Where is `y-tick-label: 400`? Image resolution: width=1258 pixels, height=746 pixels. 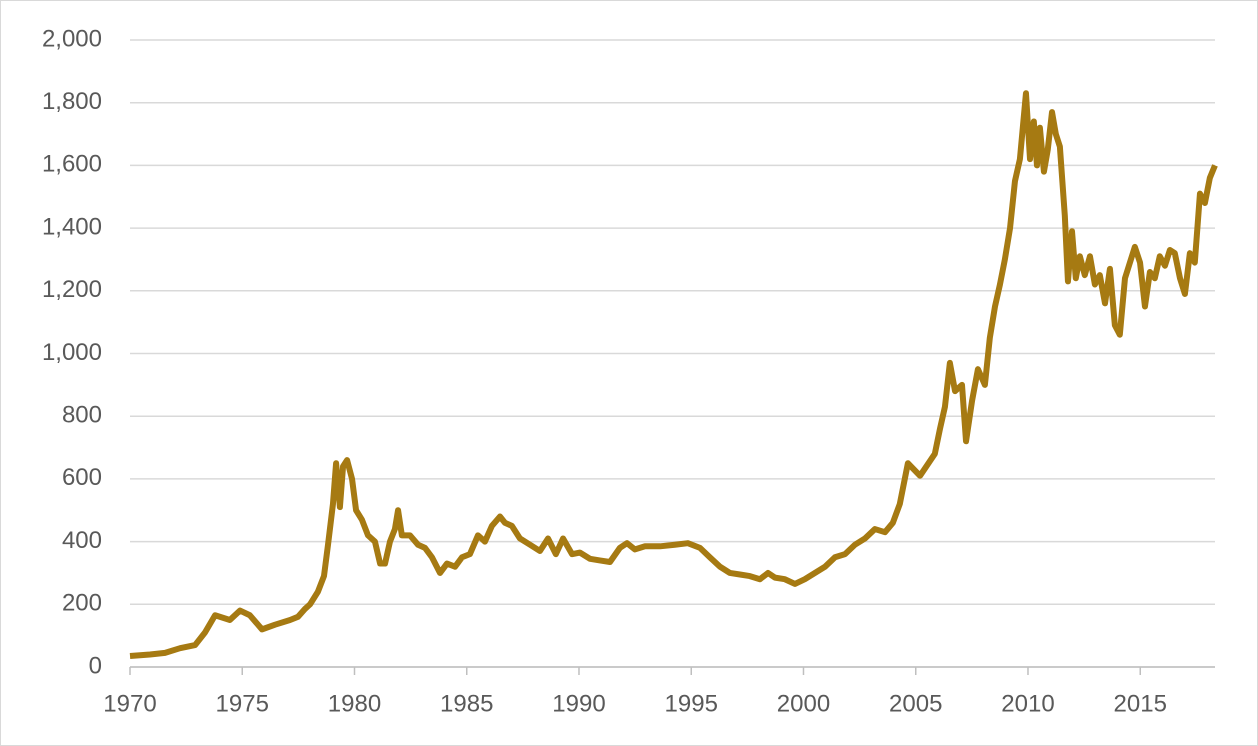
y-tick-label: 400 is located at coordinates (82, 540).